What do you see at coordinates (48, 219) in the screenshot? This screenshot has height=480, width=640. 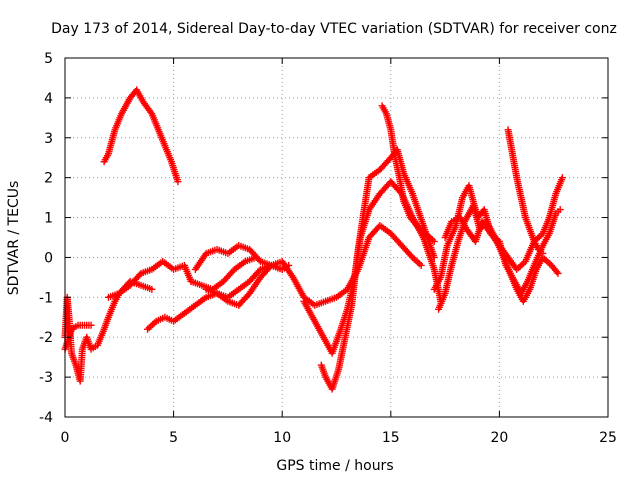 I see `y-tick-label: 1` at bounding box center [48, 219].